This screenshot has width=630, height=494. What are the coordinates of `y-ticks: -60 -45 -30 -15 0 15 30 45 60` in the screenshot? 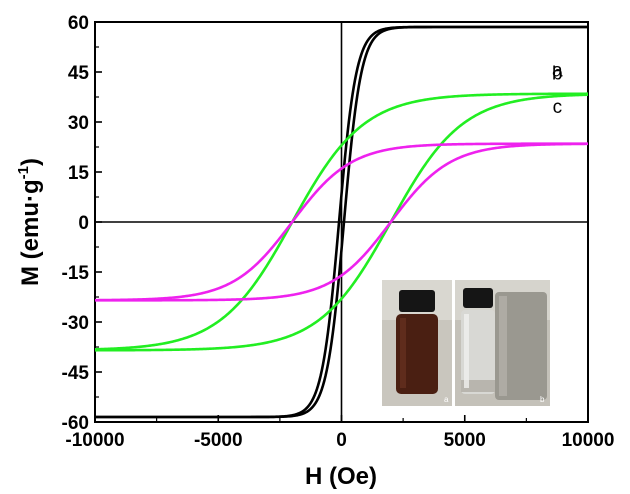 It's located at (82, 223).